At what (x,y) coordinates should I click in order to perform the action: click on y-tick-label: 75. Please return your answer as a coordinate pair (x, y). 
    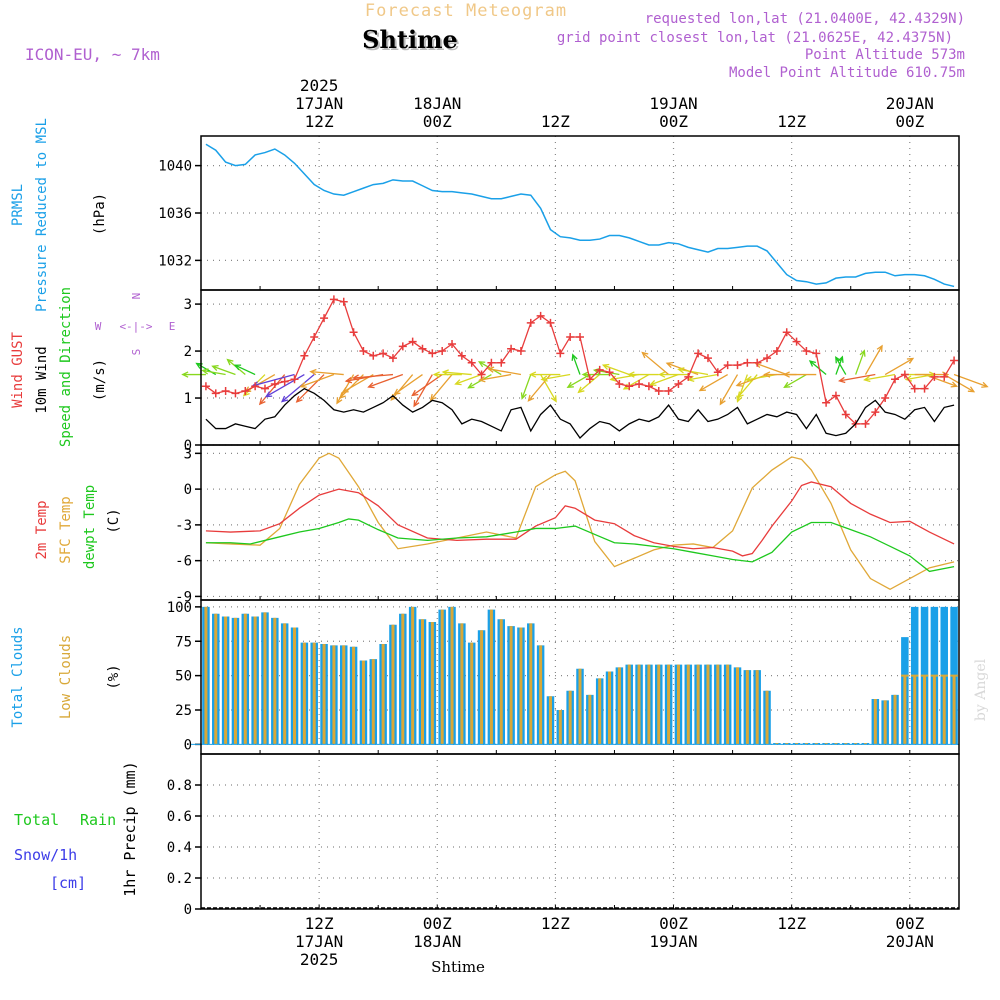
    Looking at the image, I should click on (183, 642).